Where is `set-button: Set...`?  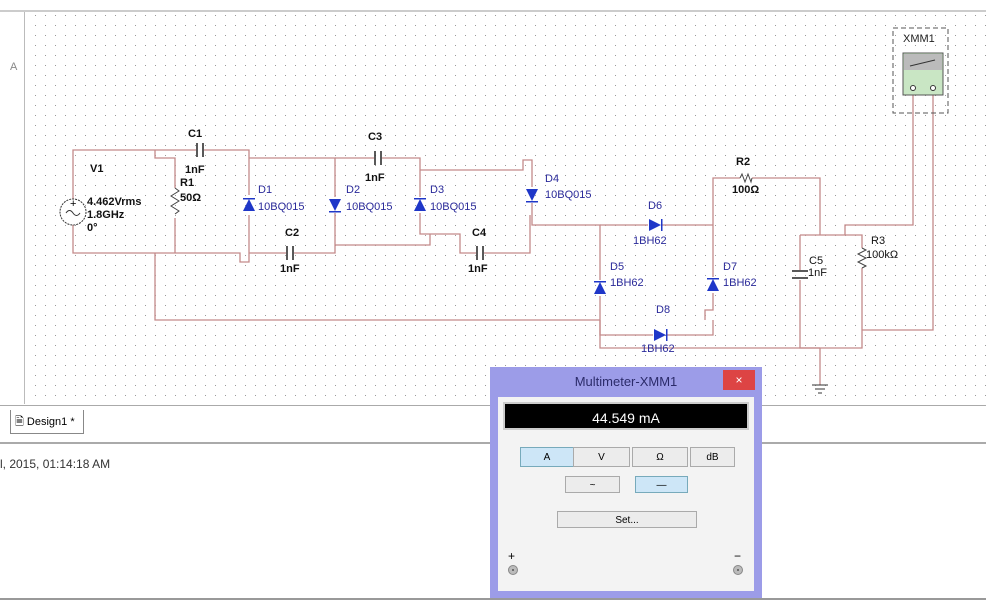
set-button: Set... is located at coordinates (627, 519).